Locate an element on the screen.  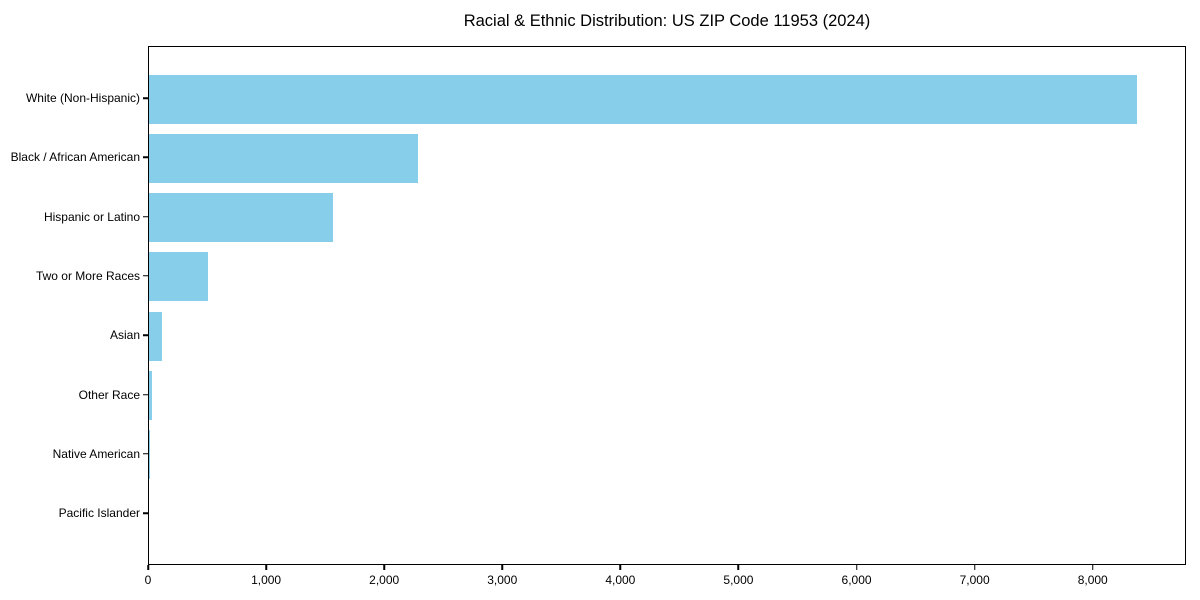
x-tick-label: 0 is located at coordinates (148, 580).